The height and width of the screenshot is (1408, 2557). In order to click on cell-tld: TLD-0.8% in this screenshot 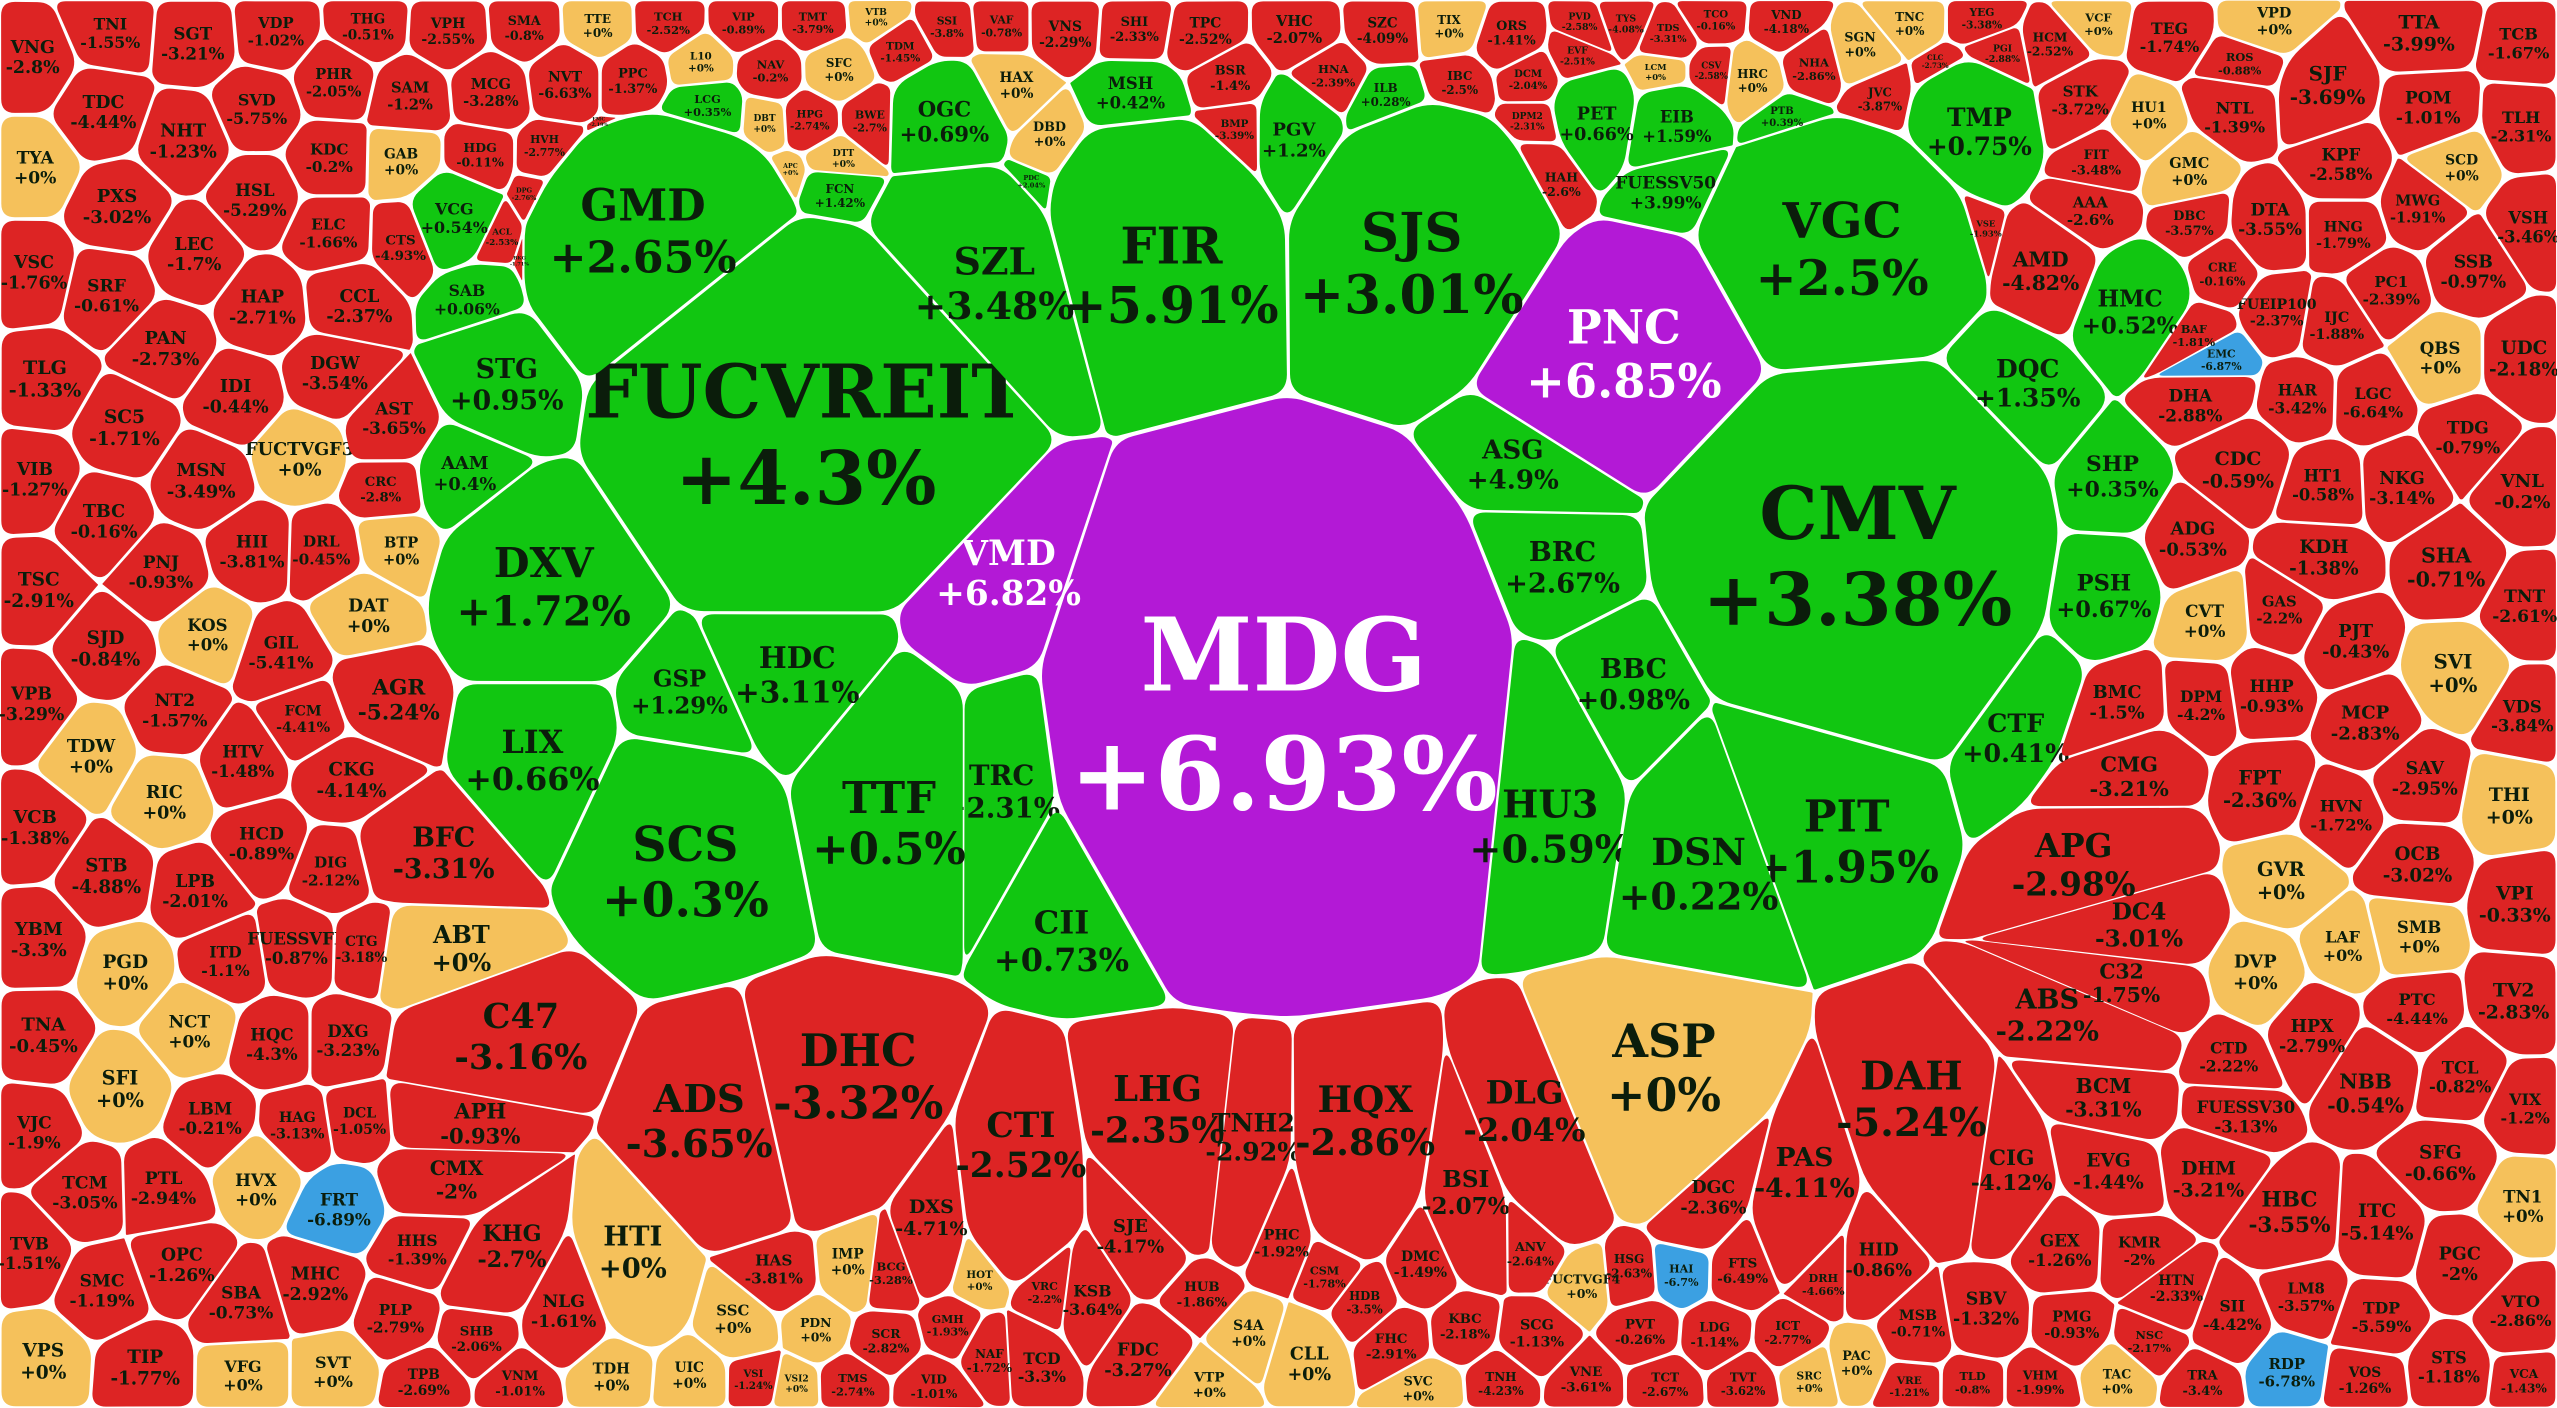, I will do `click(1973, 1380)`.